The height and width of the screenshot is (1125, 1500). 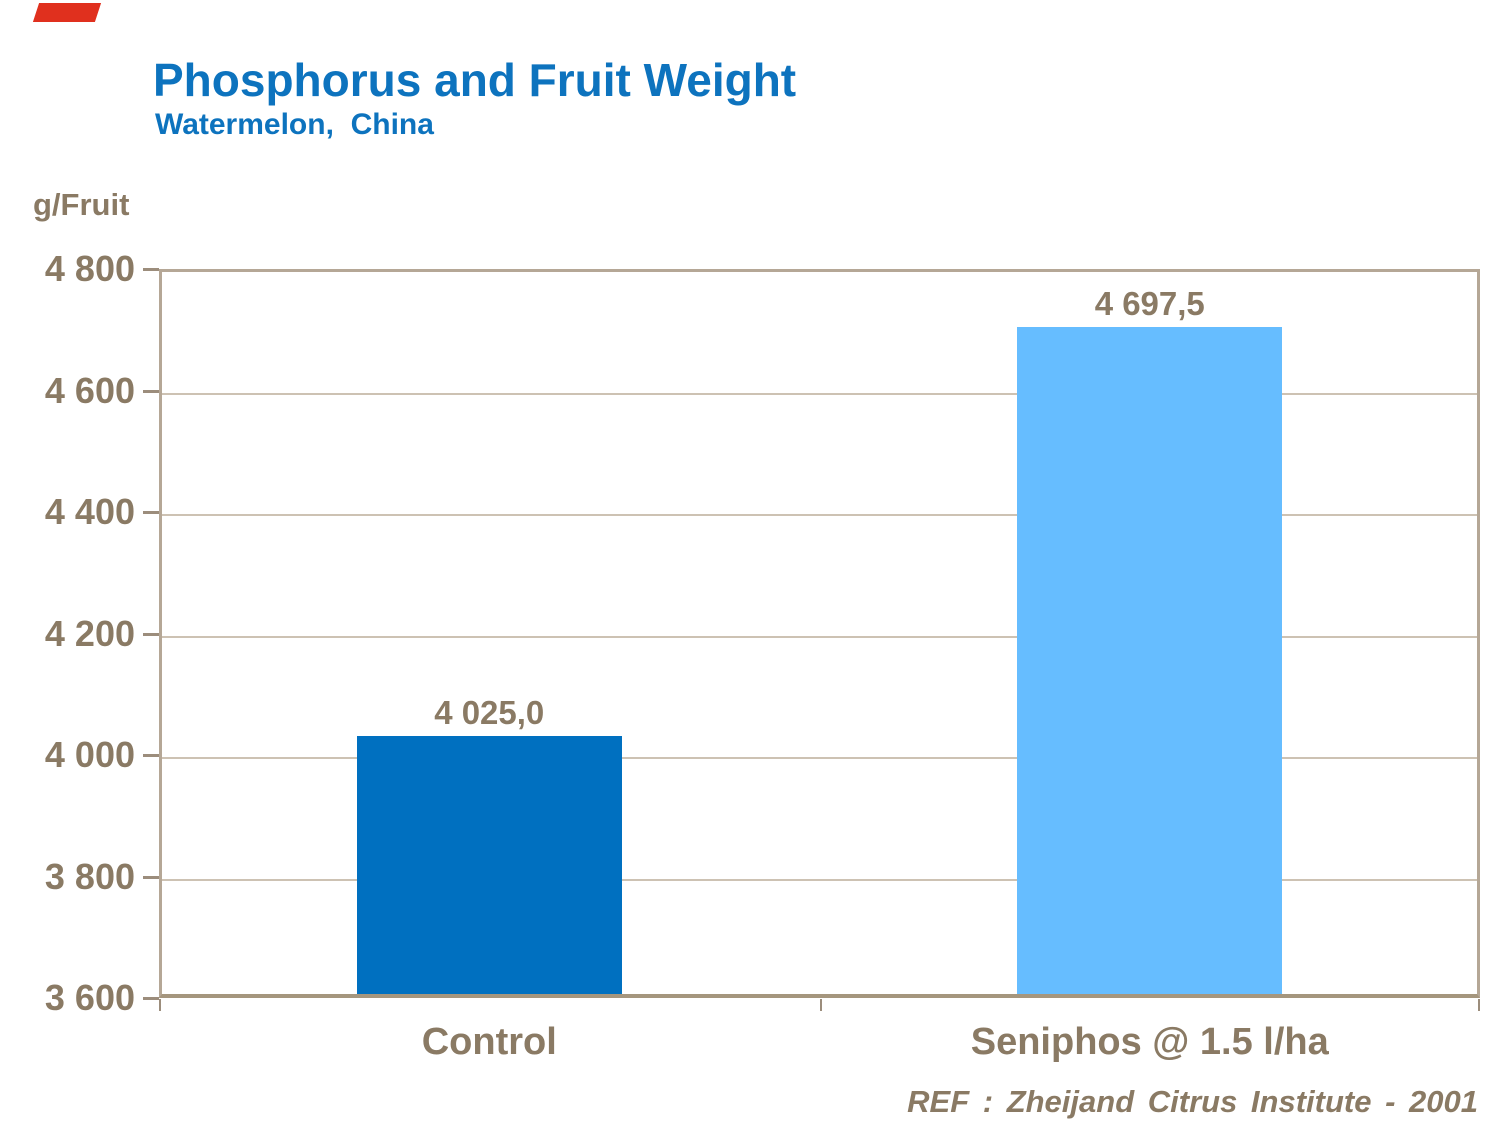 I want to click on bar-value-label: 4 697,5, so click(x=1149, y=304).